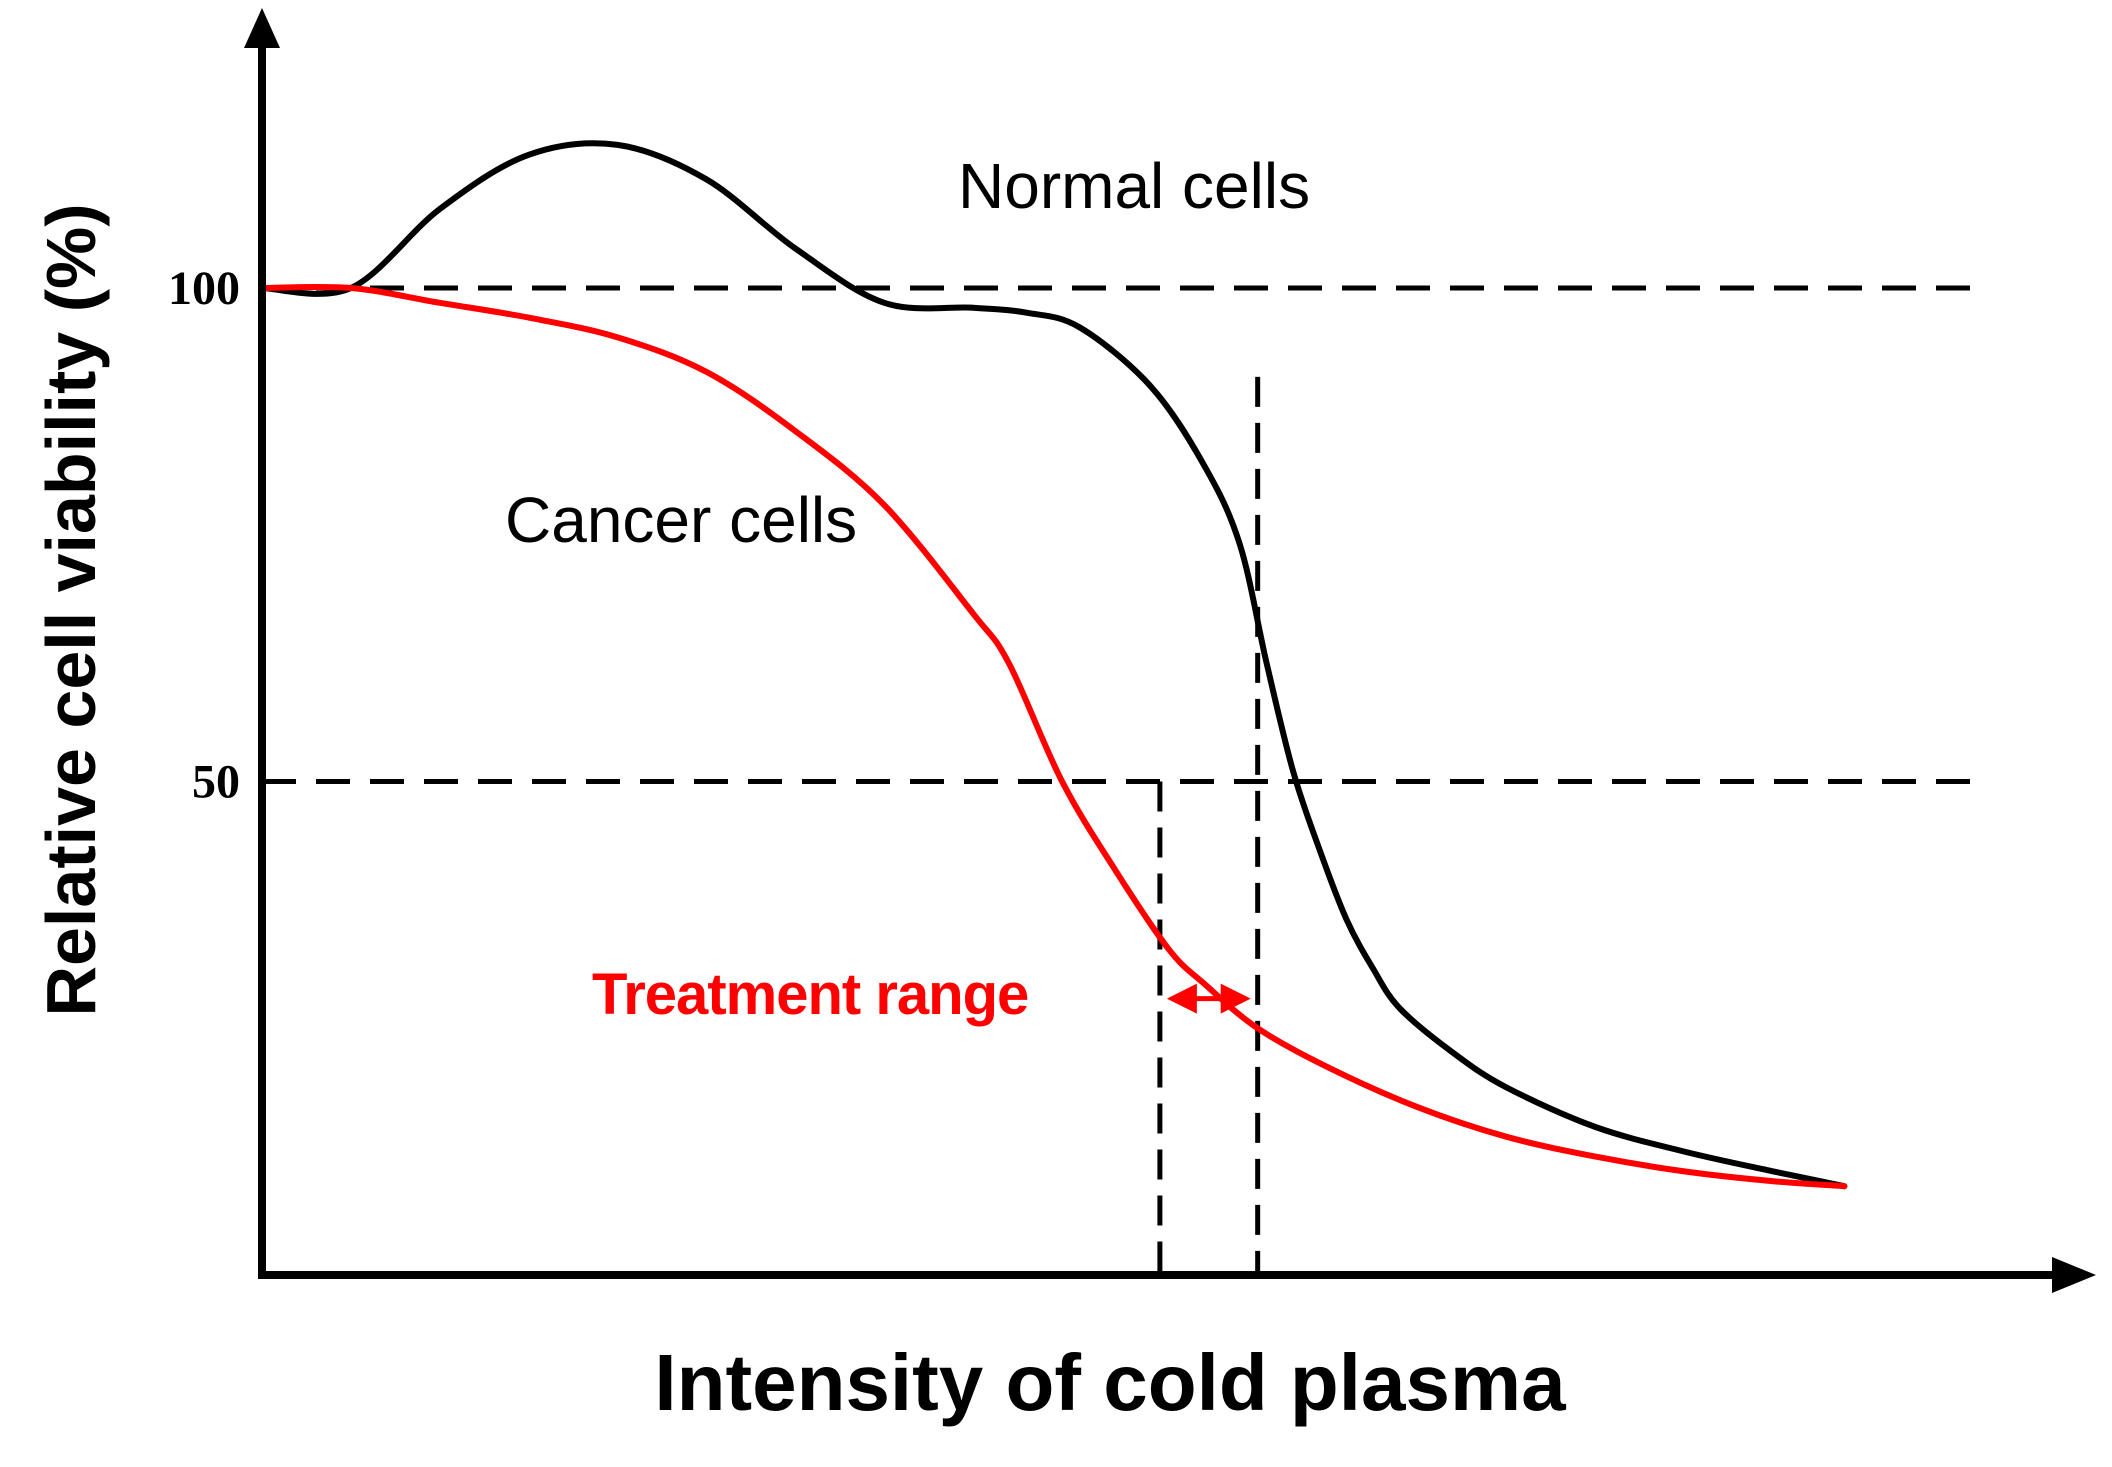  I want to click on x-axis-label: Intensity of cold plasma, so click(1110, 1382).